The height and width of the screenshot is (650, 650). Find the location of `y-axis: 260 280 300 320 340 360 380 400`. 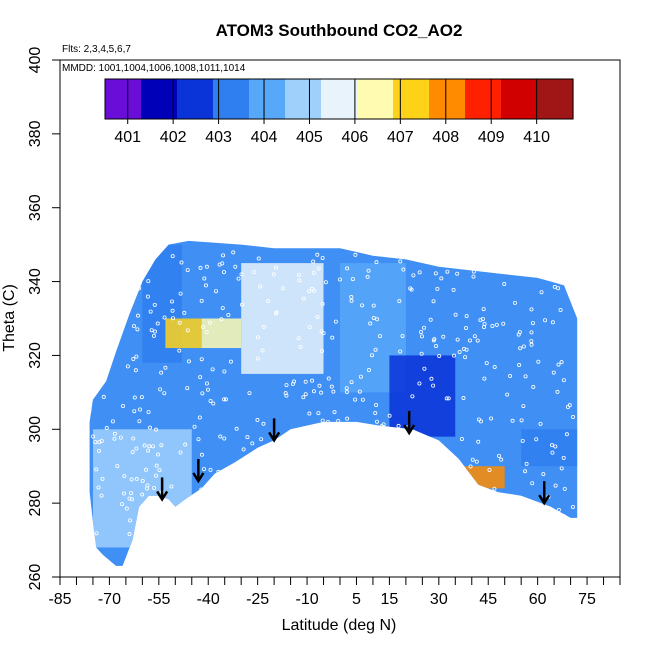

y-axis: 260 280 300 320 340 360 380 400 is located at coordinates (43, 318).